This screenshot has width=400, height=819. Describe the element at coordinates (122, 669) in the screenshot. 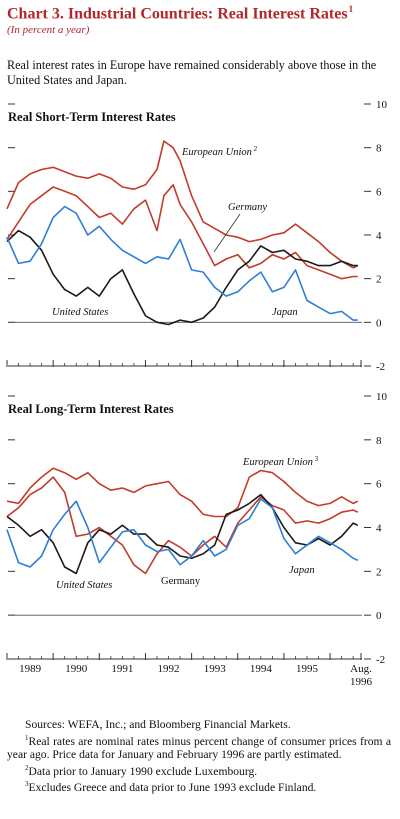

I see `x-tick-label: 1991` at that location.